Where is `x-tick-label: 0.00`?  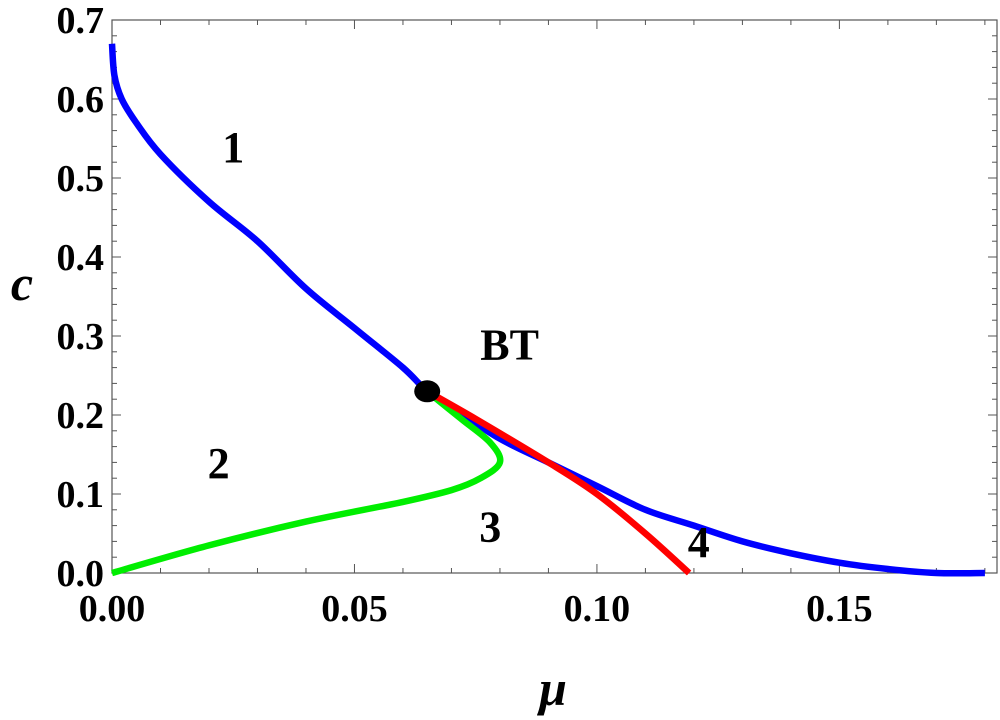 x-tick-label: 0.00 is located at coordinates (112, 609).